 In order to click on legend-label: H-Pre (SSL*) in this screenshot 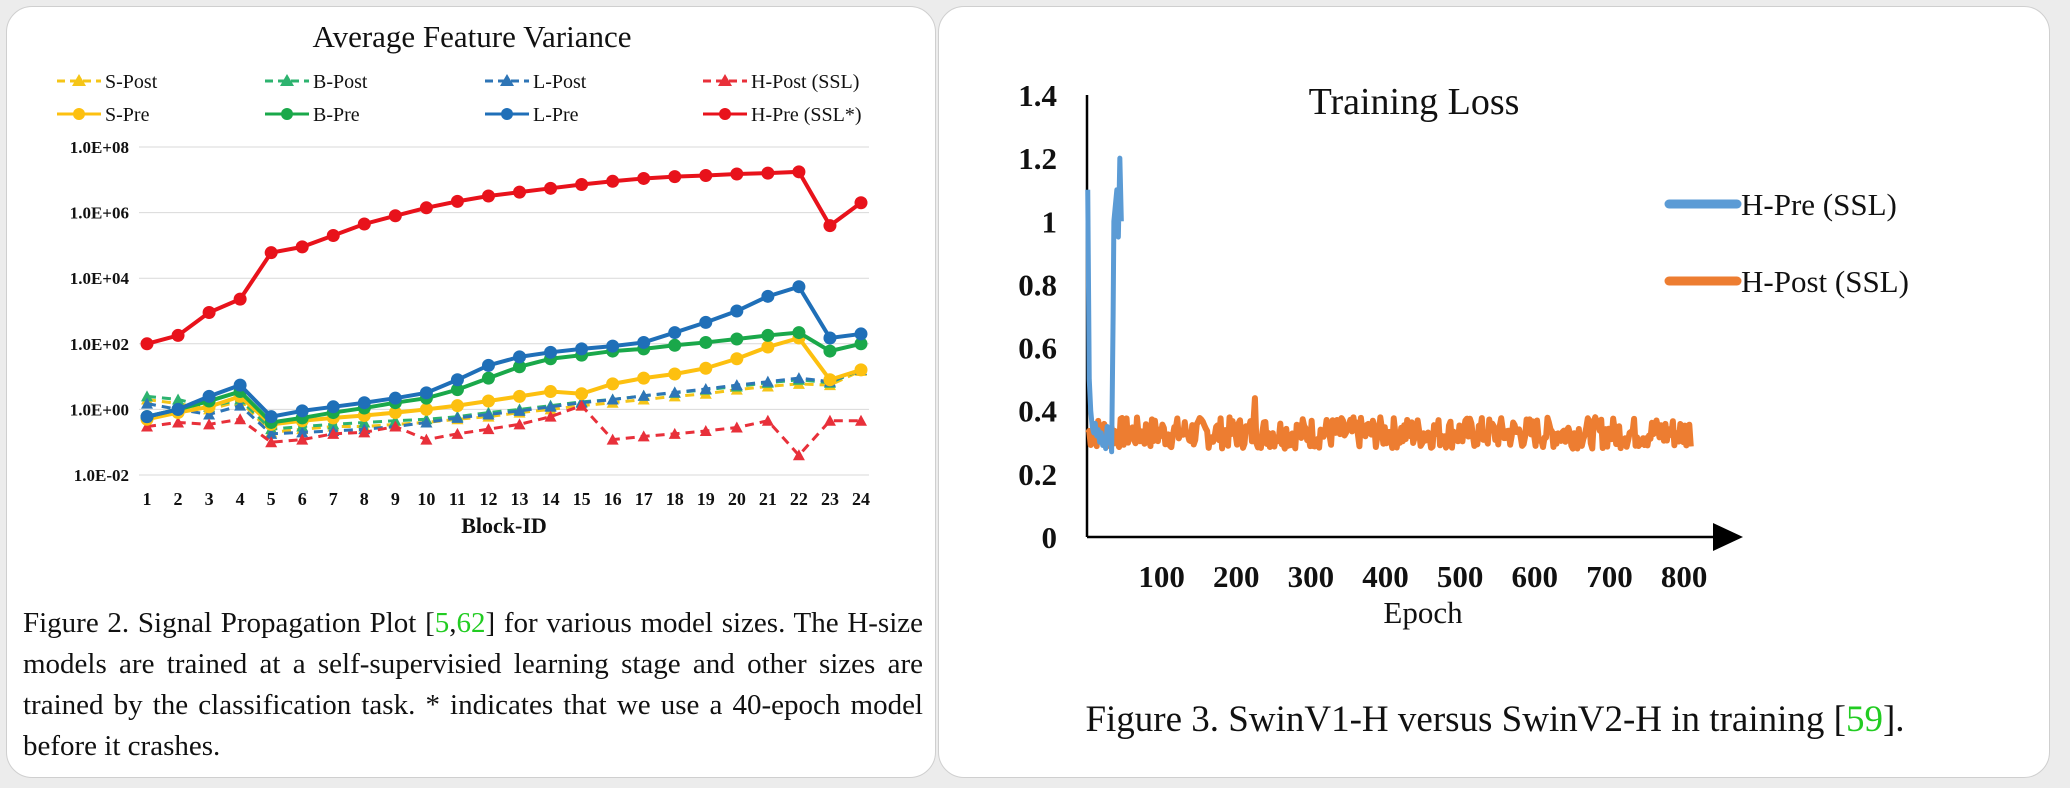, I will do `click(806, 115)`.